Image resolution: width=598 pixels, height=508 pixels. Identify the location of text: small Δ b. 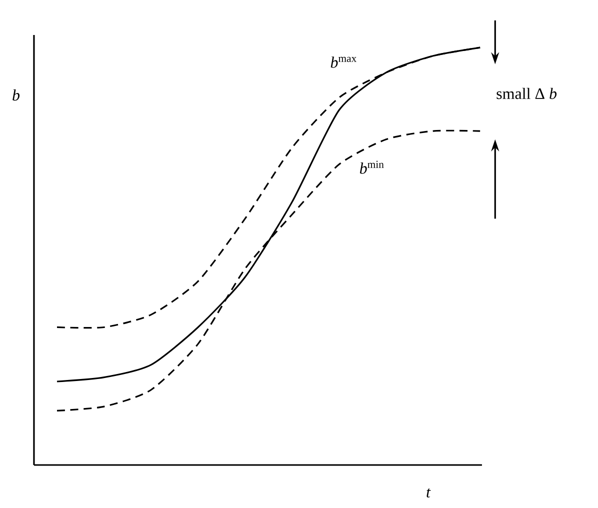
(526, 94).